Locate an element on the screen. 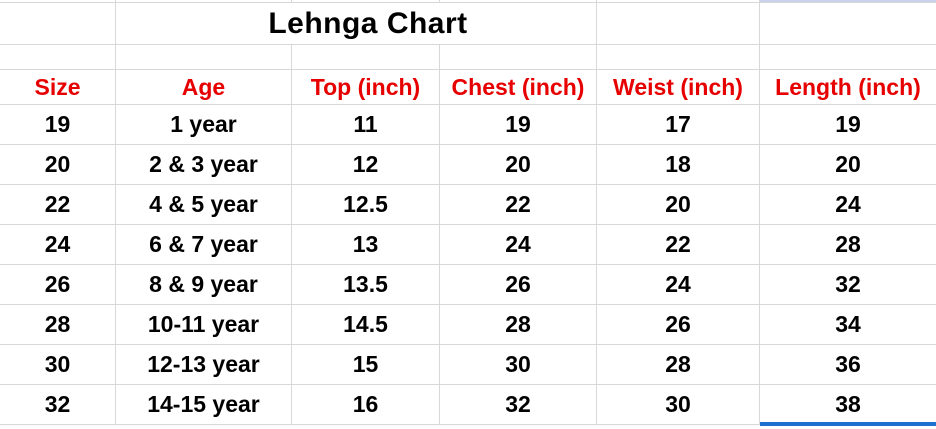 The height and width of the screenshot is (429, 936). table-cell: 13.5 is located at coordinates (366, 285).